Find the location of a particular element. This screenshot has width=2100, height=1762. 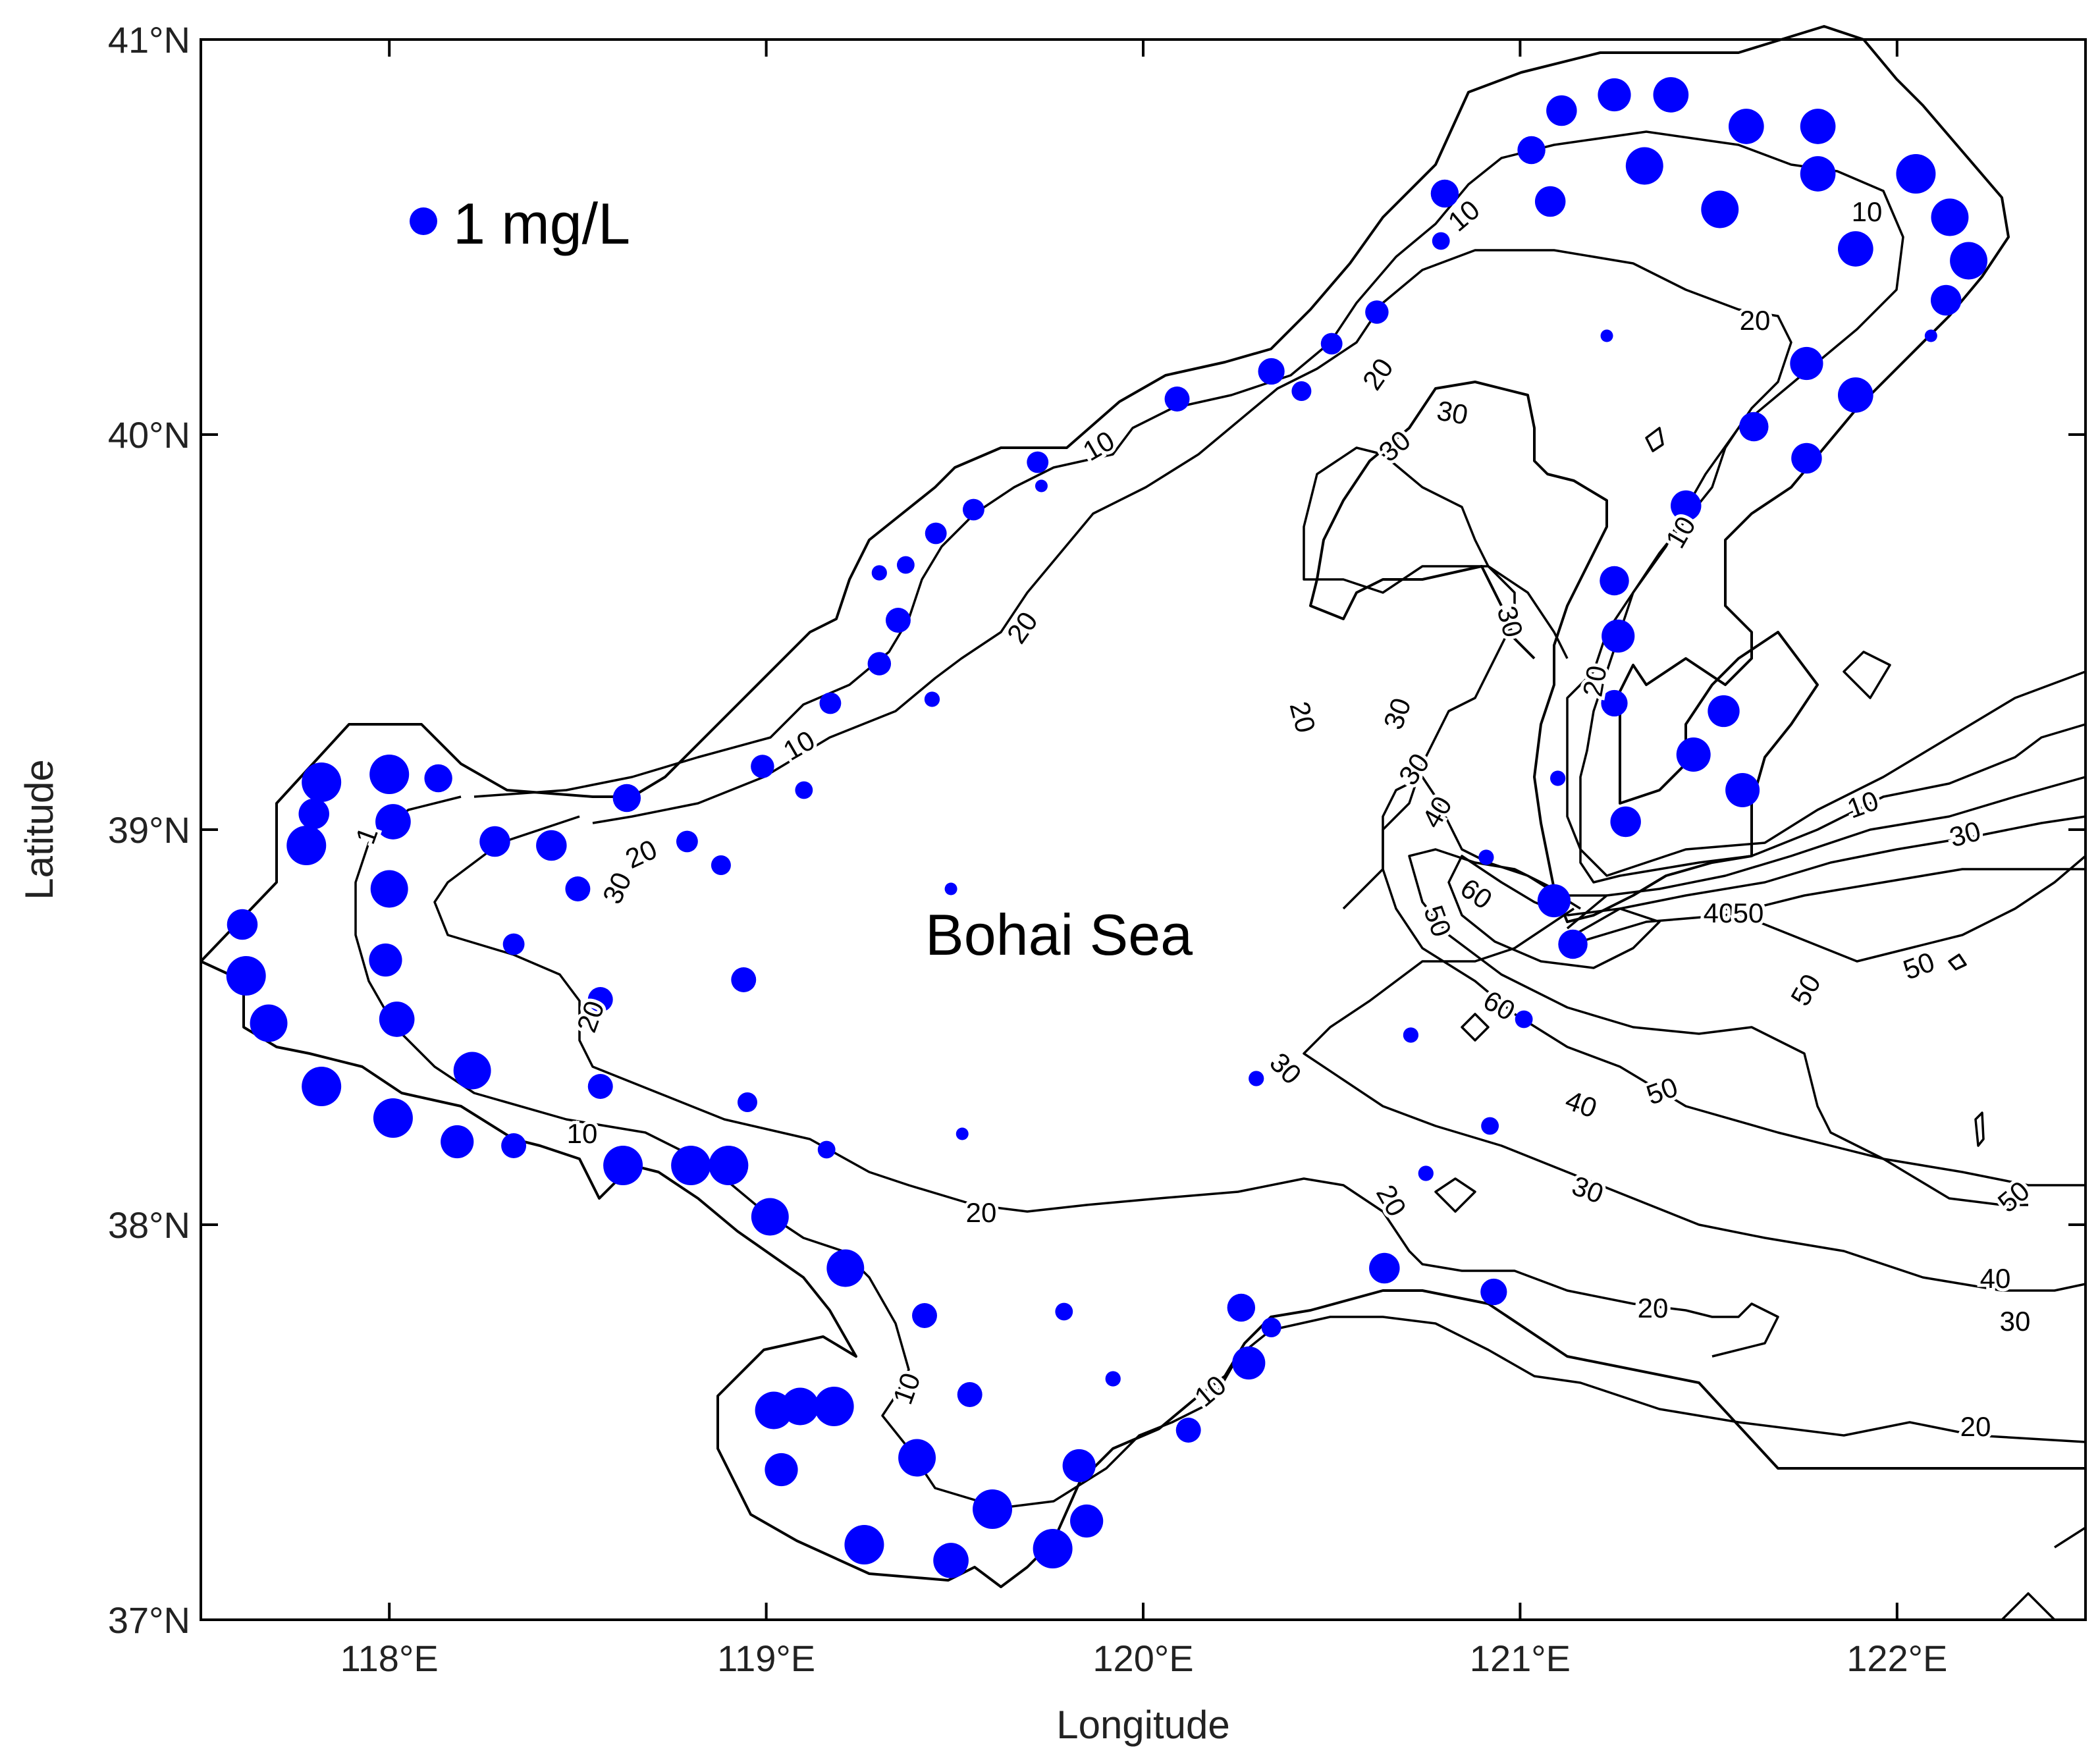

x-tick-label: 121°E is located at coordinates (1520, 1658).